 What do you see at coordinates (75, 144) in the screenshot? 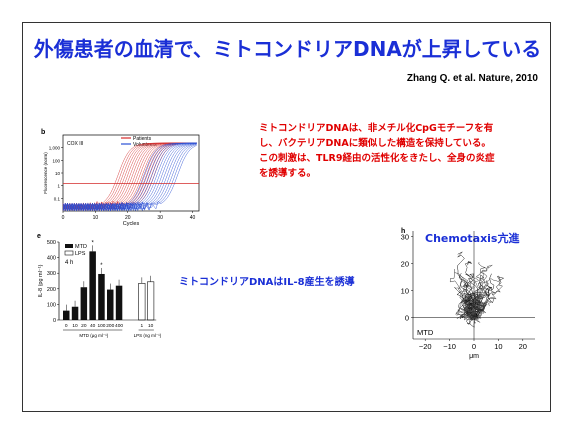
I see `annotation-cox: COX III` at bounding box center [75, 144].